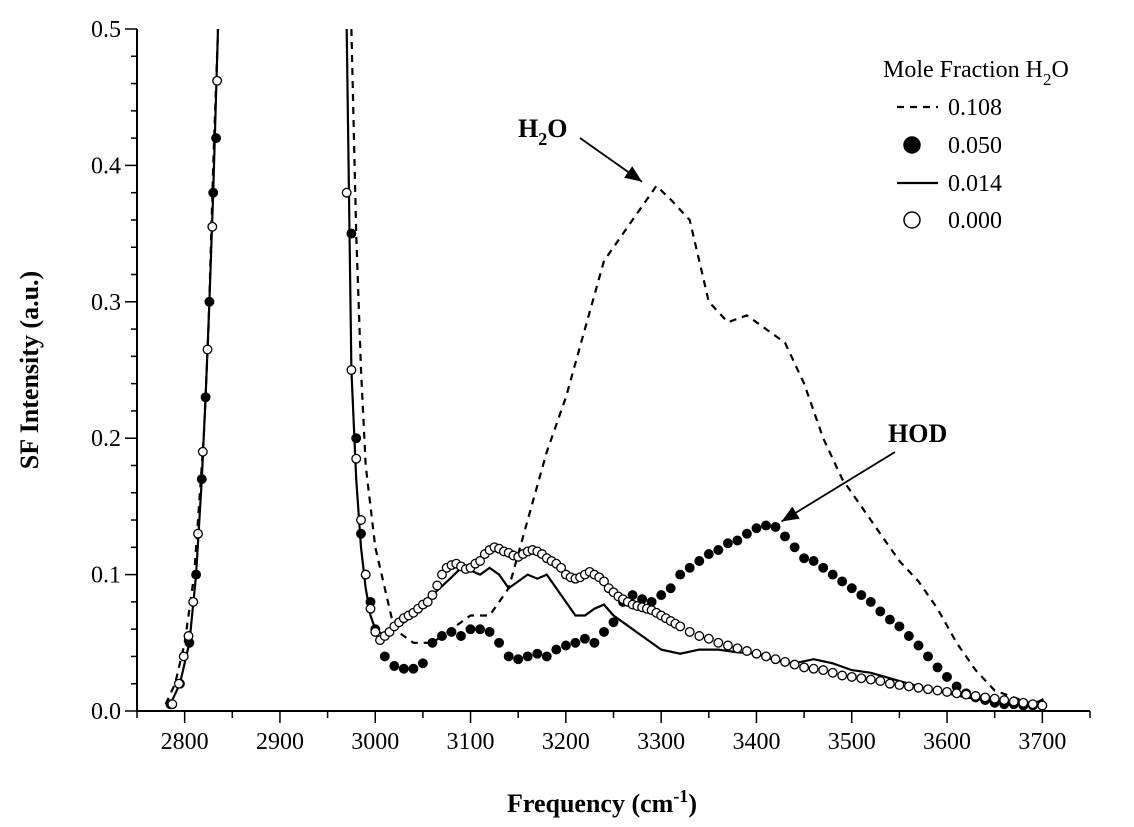 The height and width of the screenshot is (827, 1134). Describe the element at coordinates (280, 742) in the screenshot. I see `x-tick-label: 2900` at that location.